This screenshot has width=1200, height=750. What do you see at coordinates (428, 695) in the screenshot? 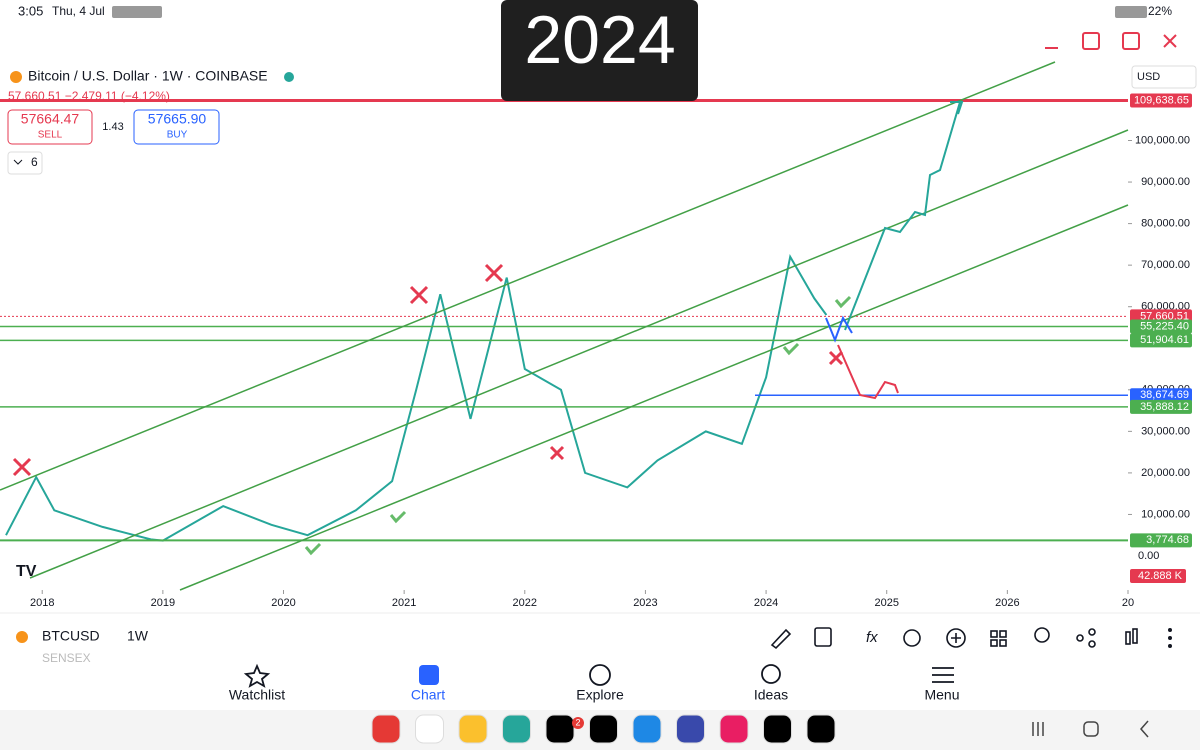
I see `nav-label: Chart` at bounding box center [428, 695].